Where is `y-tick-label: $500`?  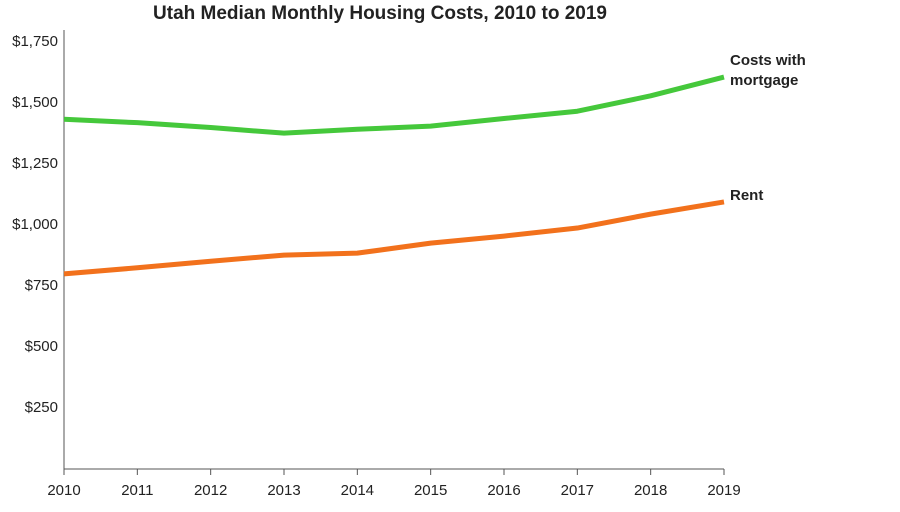 y-tick-label: $500 is located at coordinates (41, 346).